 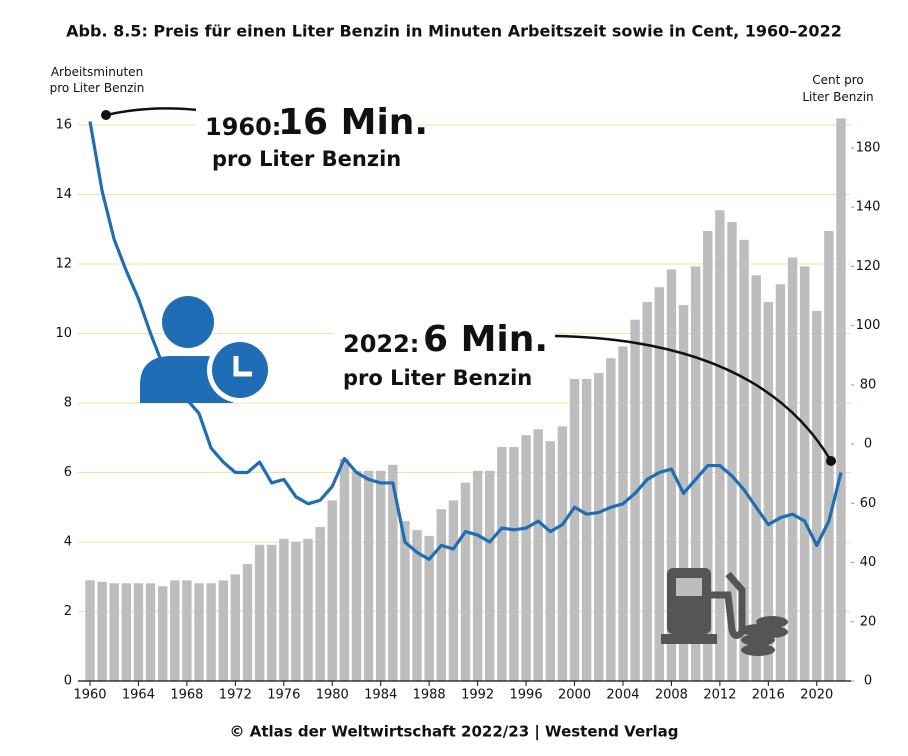 What do you see at coordinates (868, 266) in the screenshot?
I see `y2-tick-label: 120` at bounding box center [868, 266].